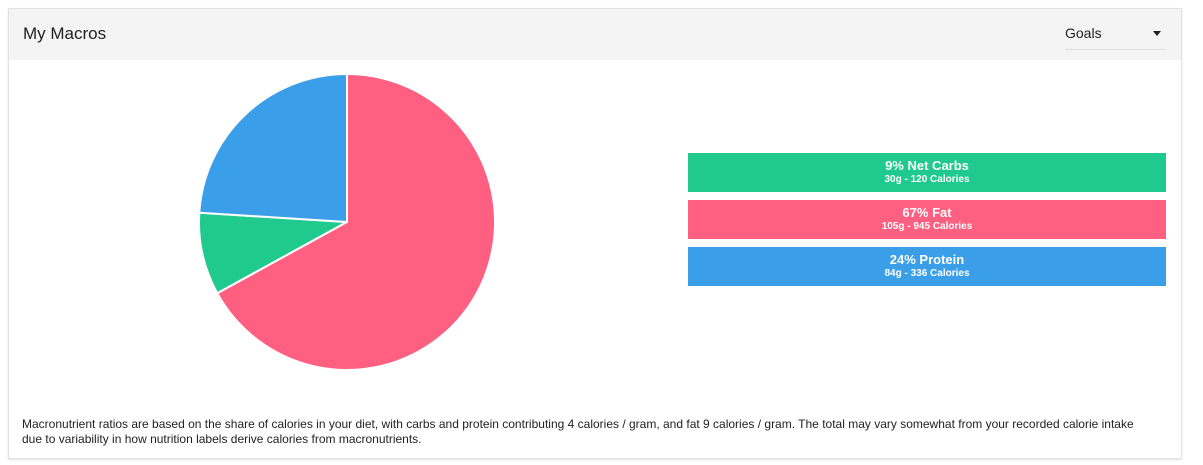 This screenshot has width=1203, height=465. I want to click on legend-percent: 67%, so click(915, 212).